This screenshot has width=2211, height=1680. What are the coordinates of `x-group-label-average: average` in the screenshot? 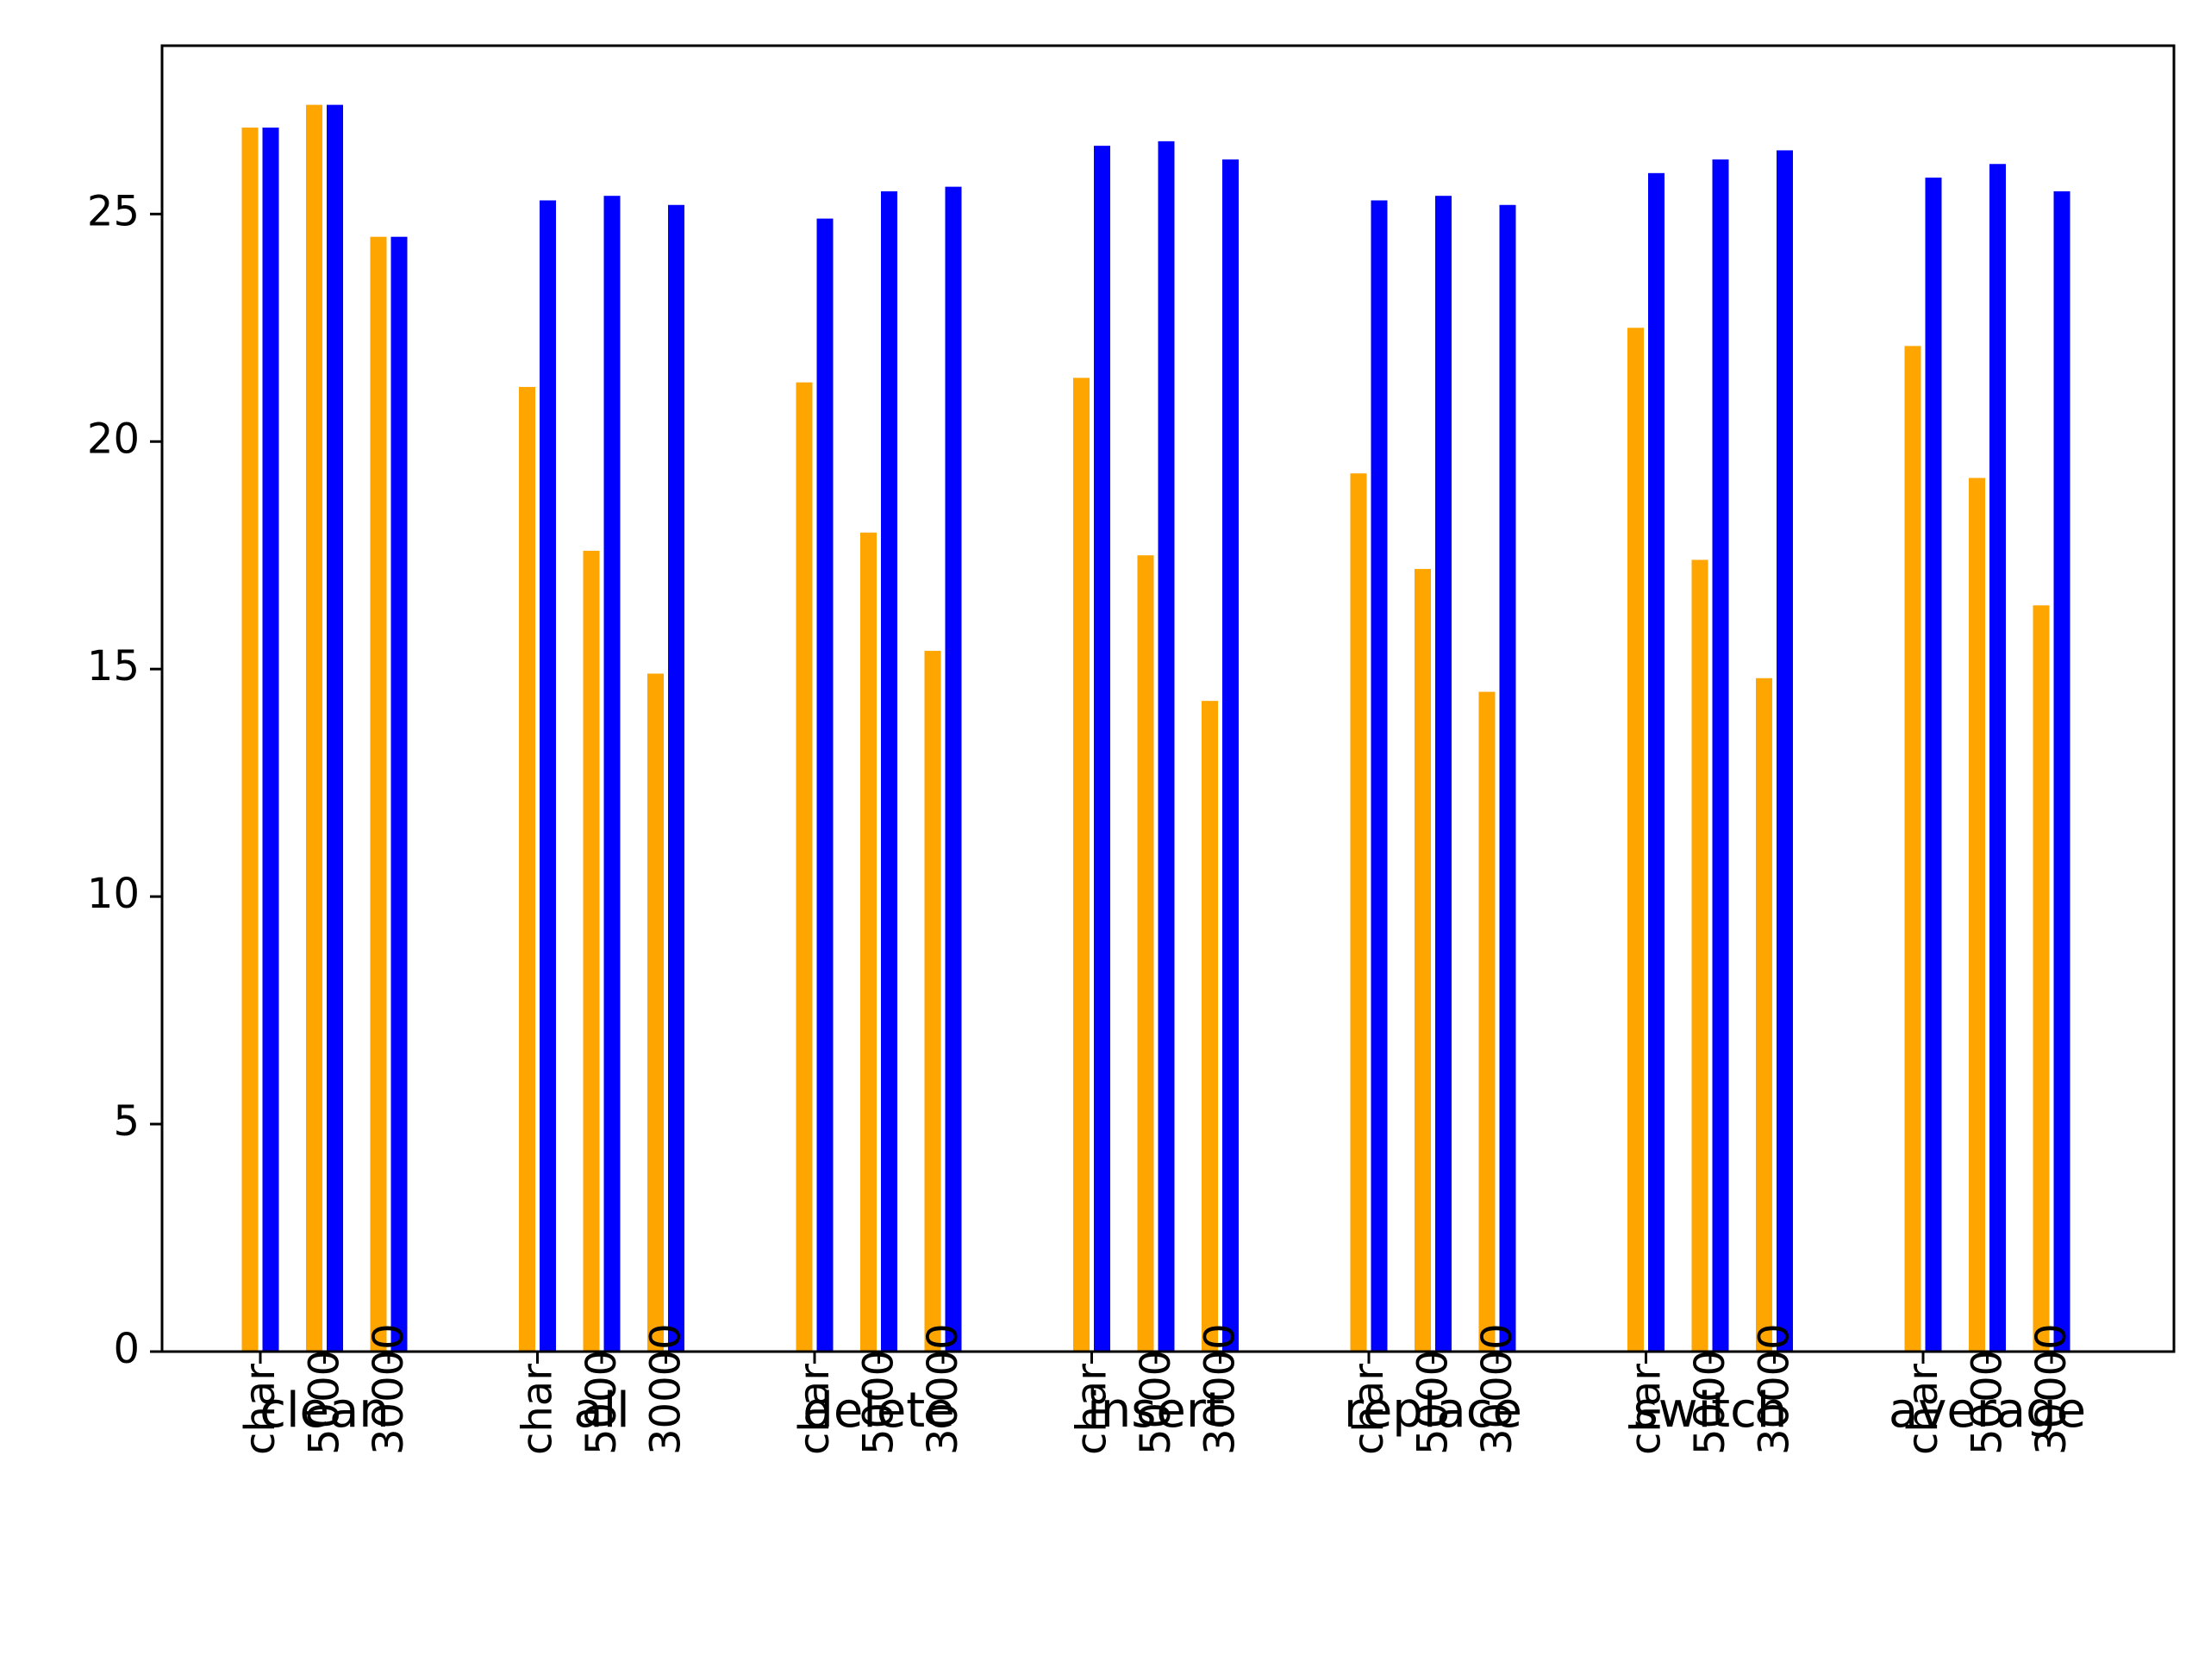 It's located at (1987, 1411).